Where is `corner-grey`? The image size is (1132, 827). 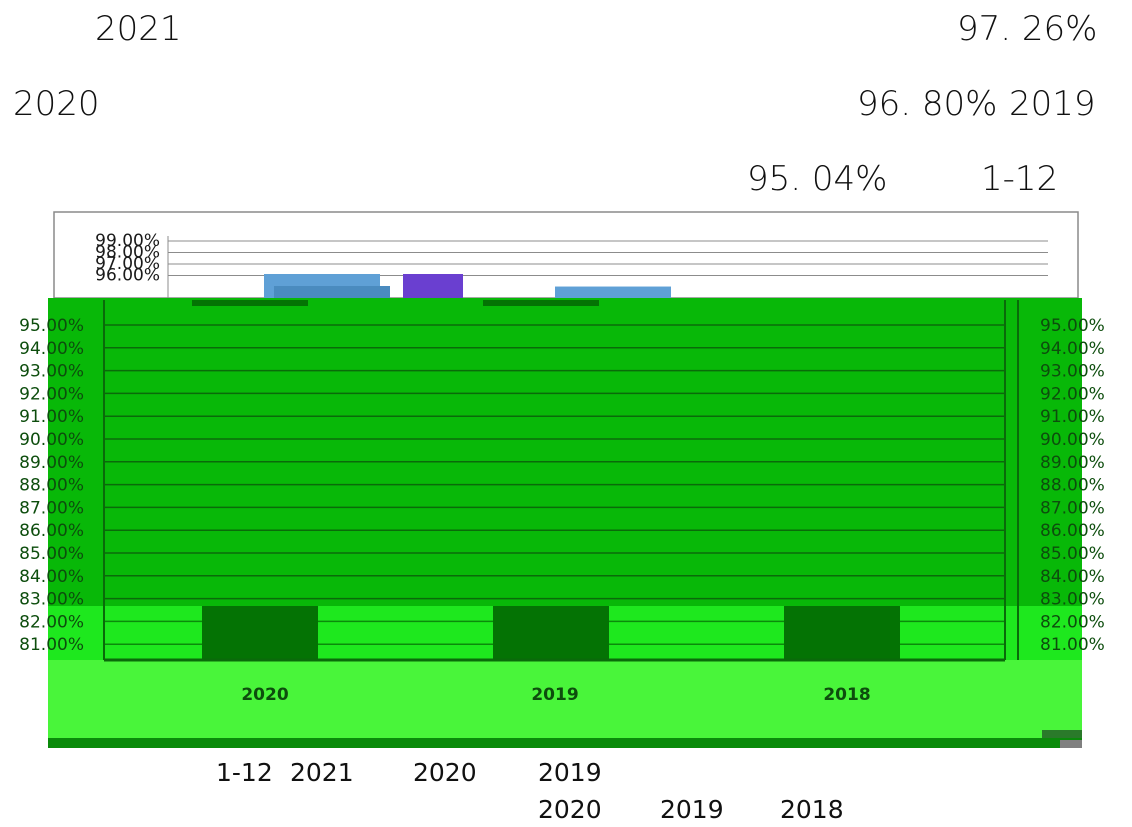
corner-grey is located at coordinates (1071, 744).